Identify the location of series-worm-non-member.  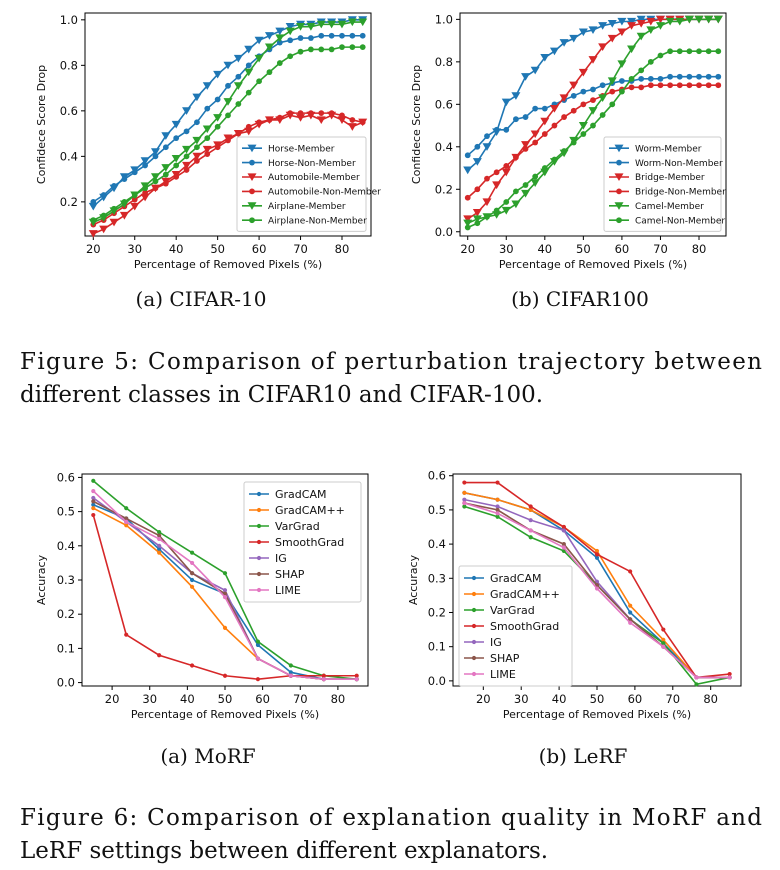
(593, 116).